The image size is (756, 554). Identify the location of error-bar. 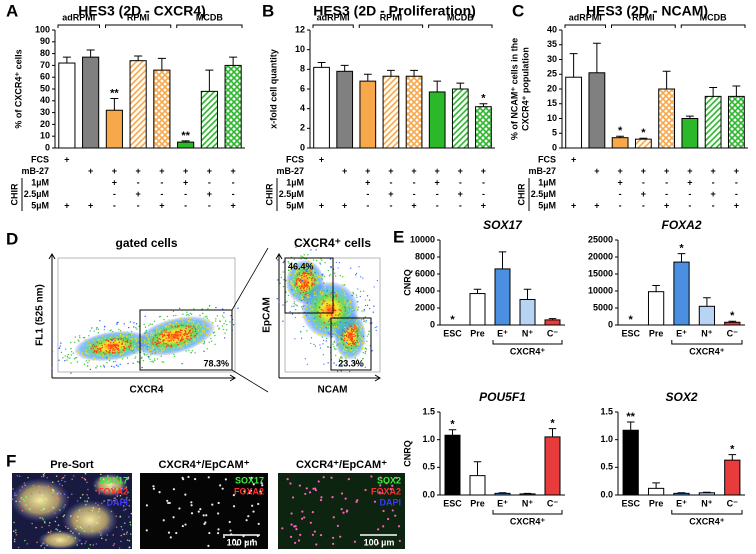
(552, 319).